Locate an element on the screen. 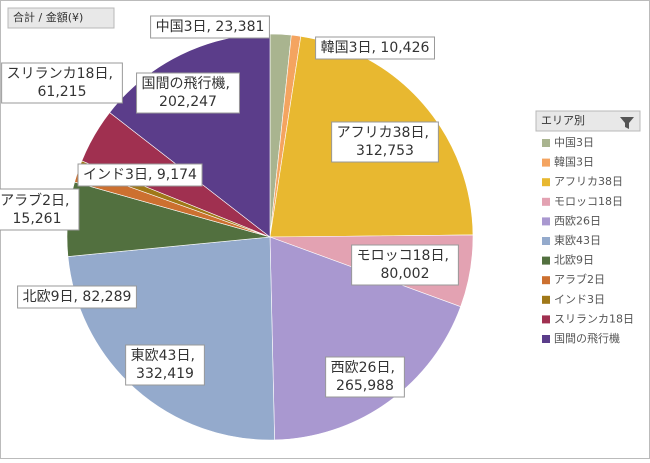 The height and width of the screenshot is (463, 650). data-label: 東欧43日, 332,419 is located at coordinates (165, 365).